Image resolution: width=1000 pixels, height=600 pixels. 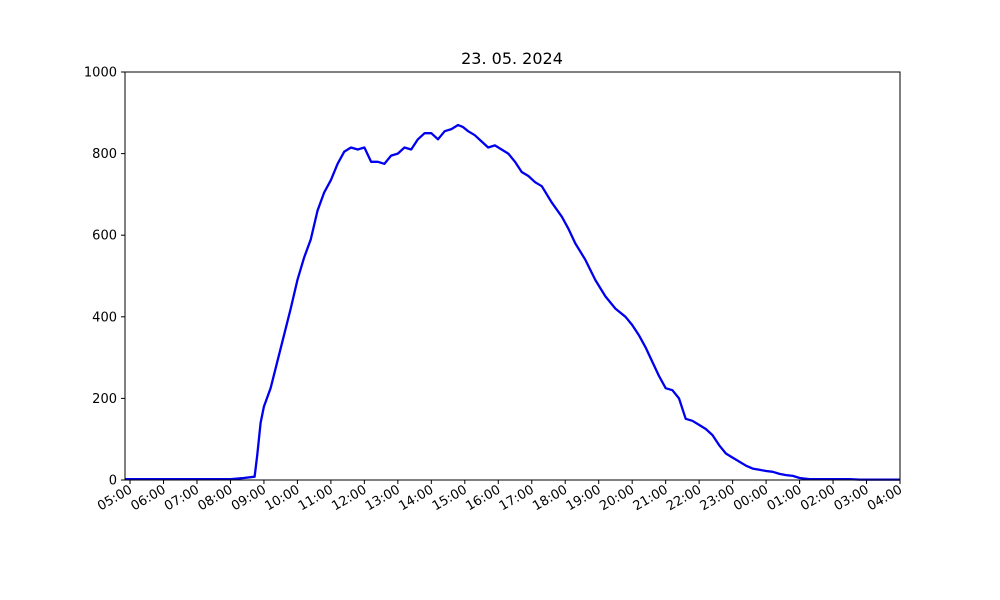 What do you see at coordinates (104, 317) in the screenshot?
I see `y-tick-label: 400` at bounding box center [104, 317].